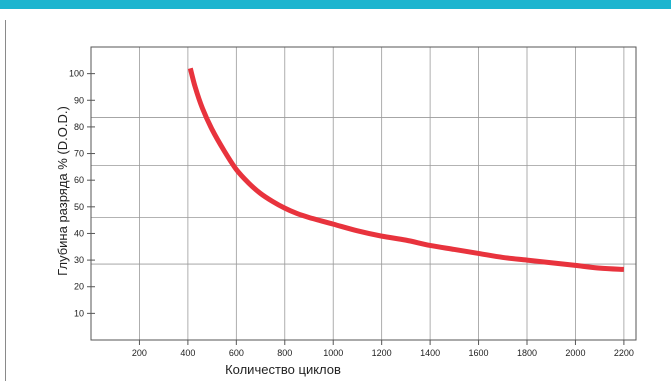 The width and height of the screenshot is (671, 381). What do you see at coordinates (79, 207) in the screenshot?
I see `y-tick-label: 50` at bounding box center [79, 207].